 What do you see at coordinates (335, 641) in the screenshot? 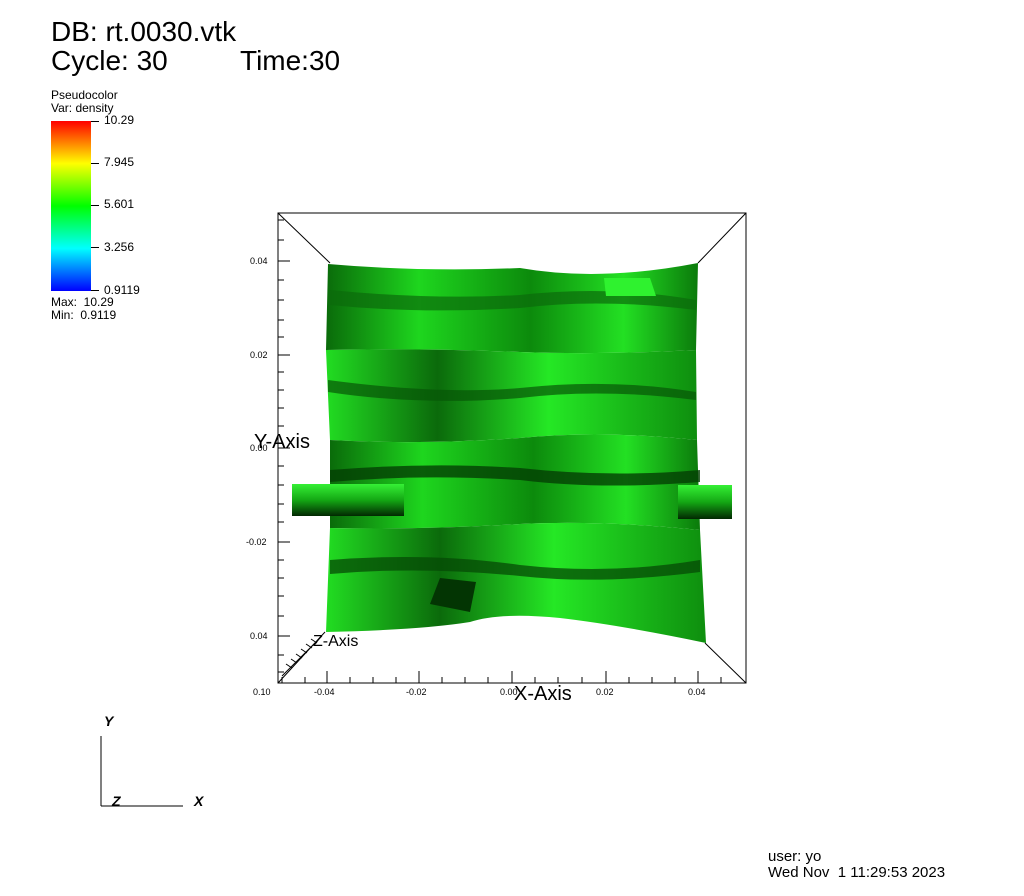
I see `z-axis-title: Z-Axis` at bounding box center [335, 641].